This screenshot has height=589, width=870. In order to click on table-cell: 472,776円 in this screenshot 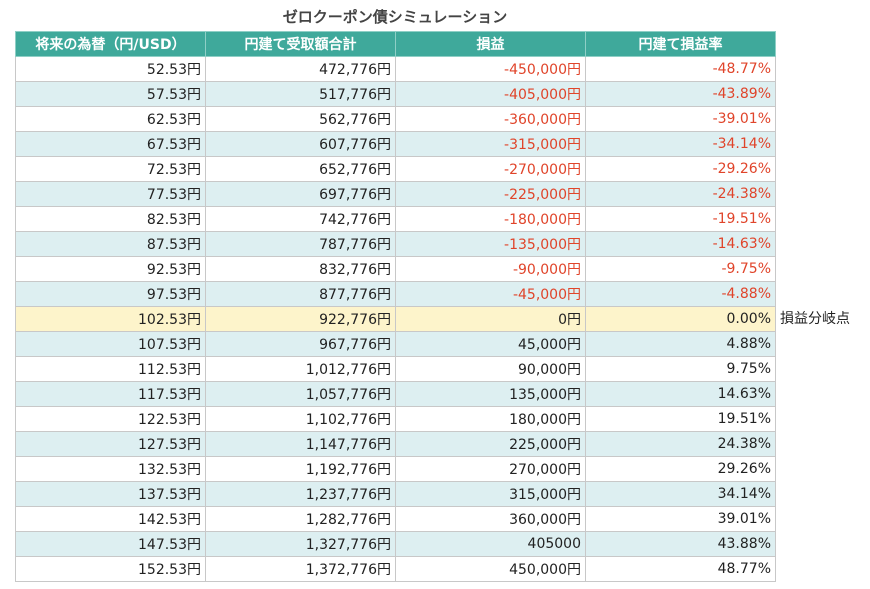, I will do `click(300, 69)`.